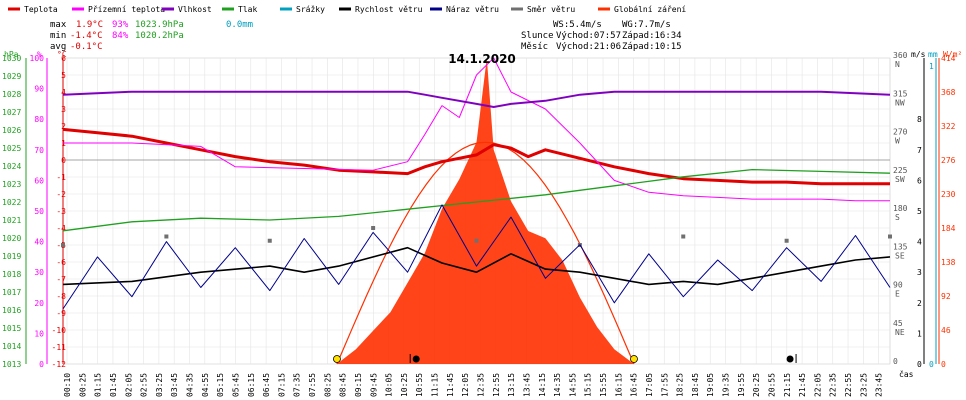 Image resolution: width=966 pixels, height=400 pixels. What do you see at coordinates (39, 272) in the screenshot?
I see `axis-pct-tick-7: 30` at bounding box center [39, 272].